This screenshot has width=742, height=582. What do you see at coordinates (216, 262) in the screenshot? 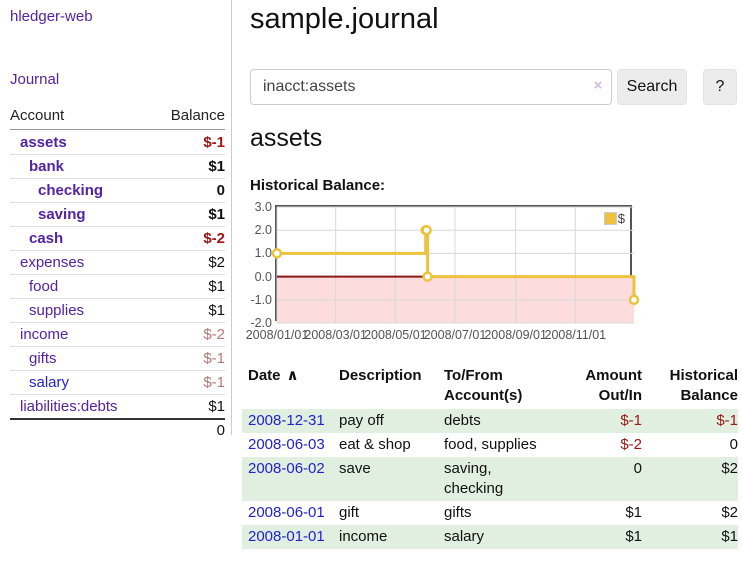
I see `account-balance: $2` at bounding box center [216, 262].